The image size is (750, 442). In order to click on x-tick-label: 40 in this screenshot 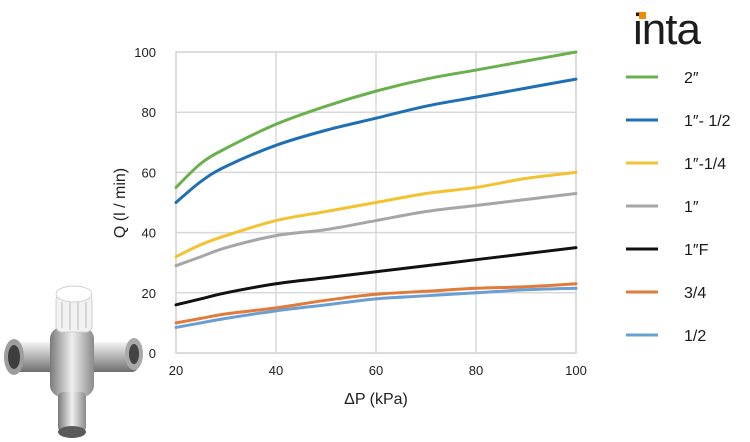, I will do `click(276, 370)`.